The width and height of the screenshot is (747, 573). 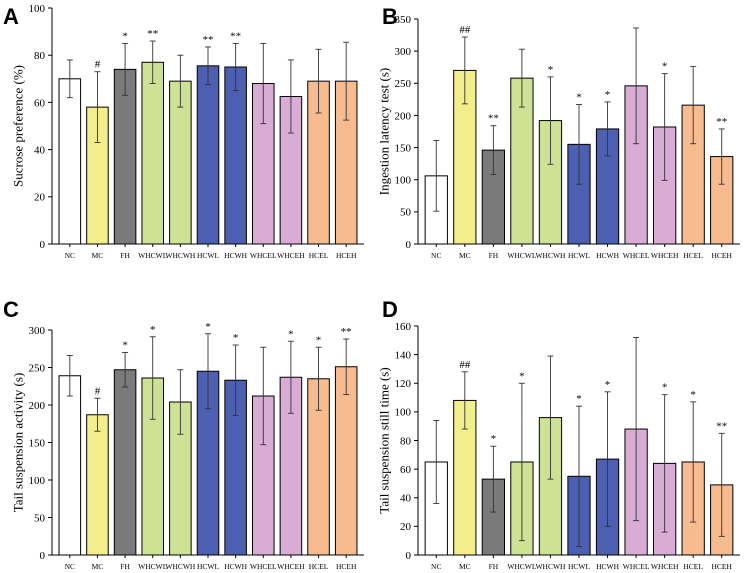 I want to click on significance-HCWH: **, so click(x=235, y=36).